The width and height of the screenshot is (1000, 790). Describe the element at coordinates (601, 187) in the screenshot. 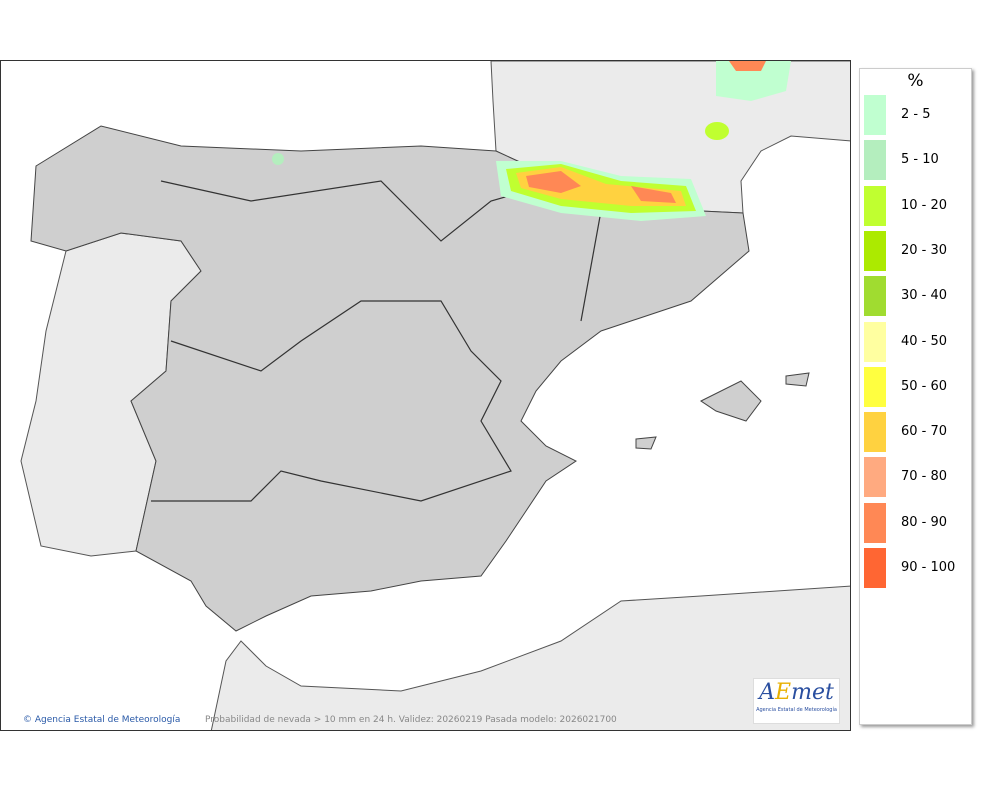

I see `snow-area-pyrenees-core` at that location.